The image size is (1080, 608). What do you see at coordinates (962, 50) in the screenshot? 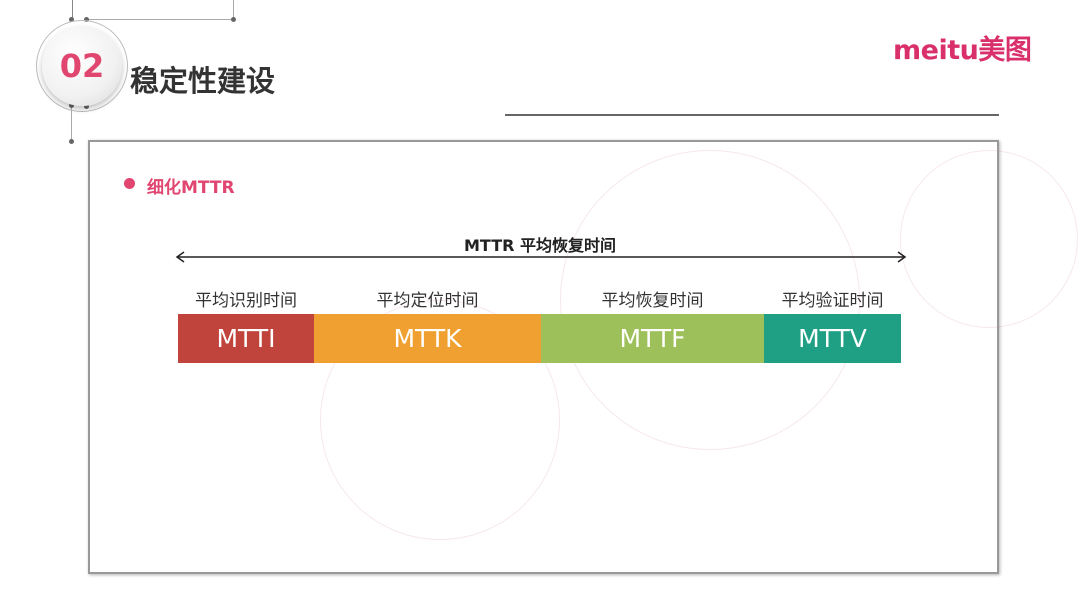
I see `meitu-logo: meitu美图` at bounding box center [962, 50].